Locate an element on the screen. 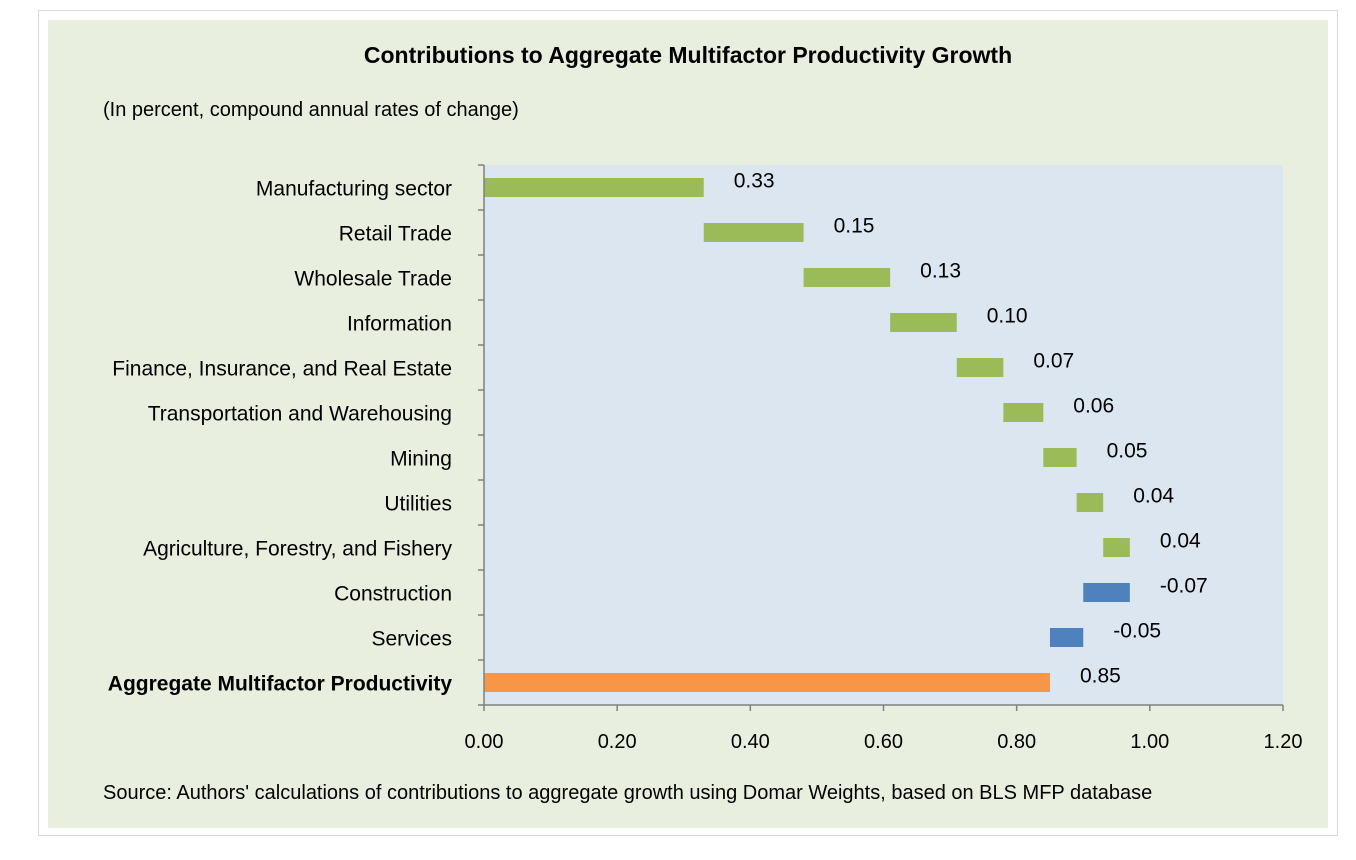  data-label: 0.06 is located at coordinates (1093, 406).